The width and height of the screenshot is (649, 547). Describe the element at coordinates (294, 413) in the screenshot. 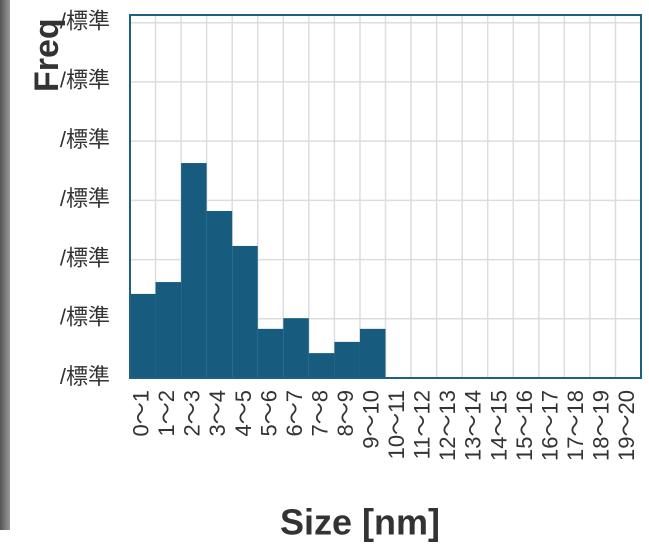

I see `x-tick-label: 6～7` at that location.